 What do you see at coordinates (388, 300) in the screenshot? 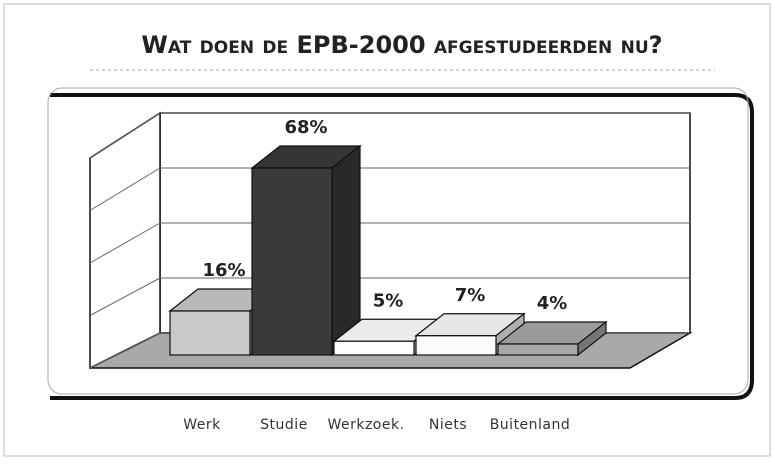
I see `value-label: 5%` at bounding box center [388, 300].